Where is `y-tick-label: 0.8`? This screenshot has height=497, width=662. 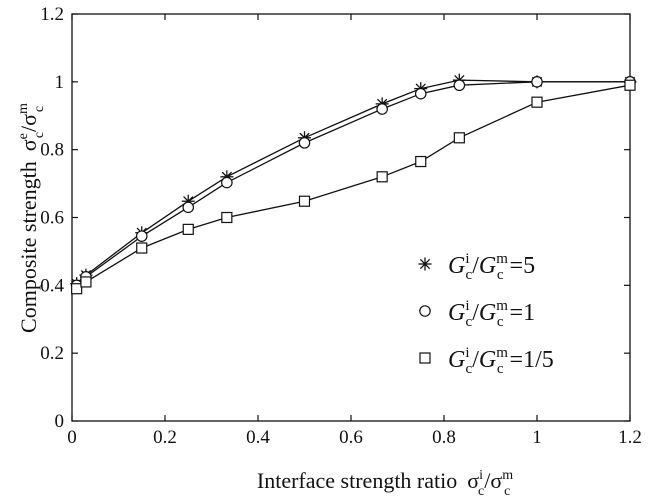 y-tick-label: 0.8 is located at coordinates (52, 150).